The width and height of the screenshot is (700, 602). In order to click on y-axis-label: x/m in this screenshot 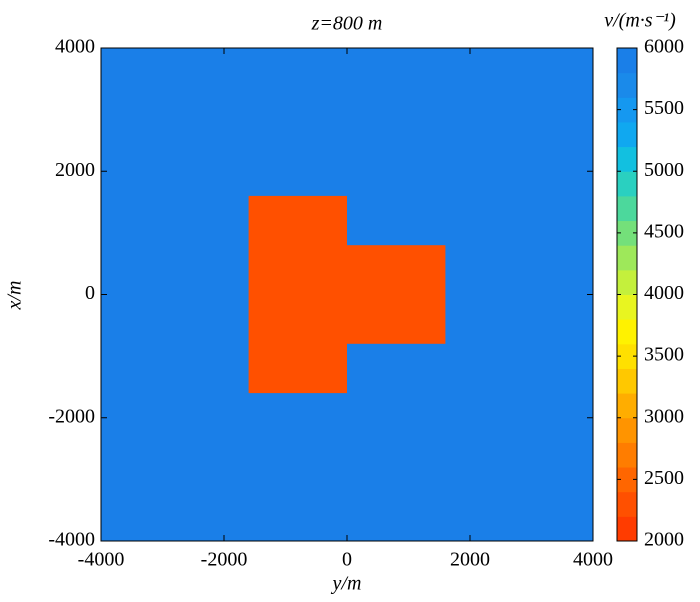, I will do `click(15, 296)`.